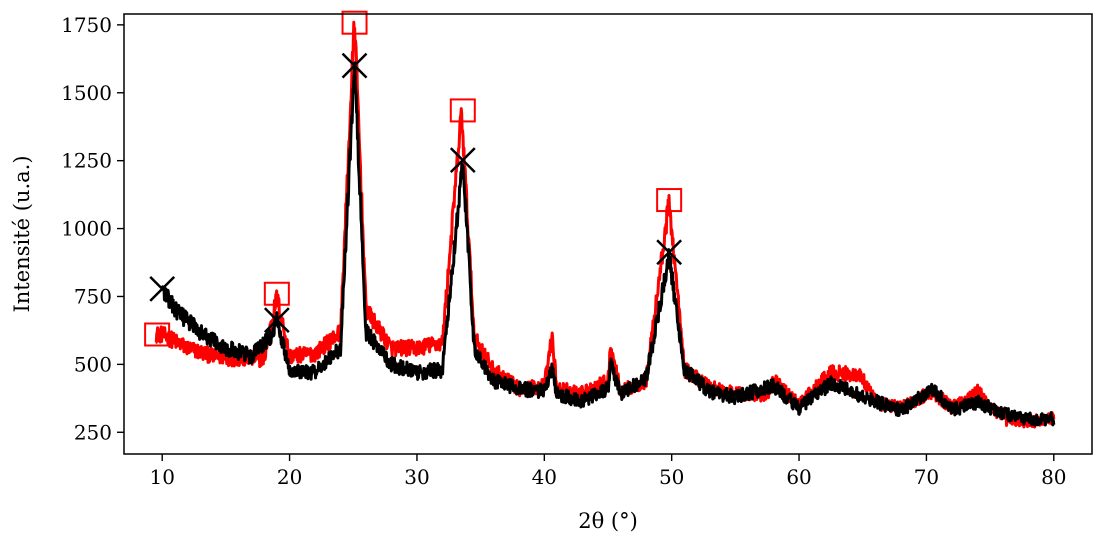 The width and height of the screenshot is (1106, 536). Describe the element at coordinates (86, 161) in the screenshot. I see `y-tick-label: 1250` at that location.